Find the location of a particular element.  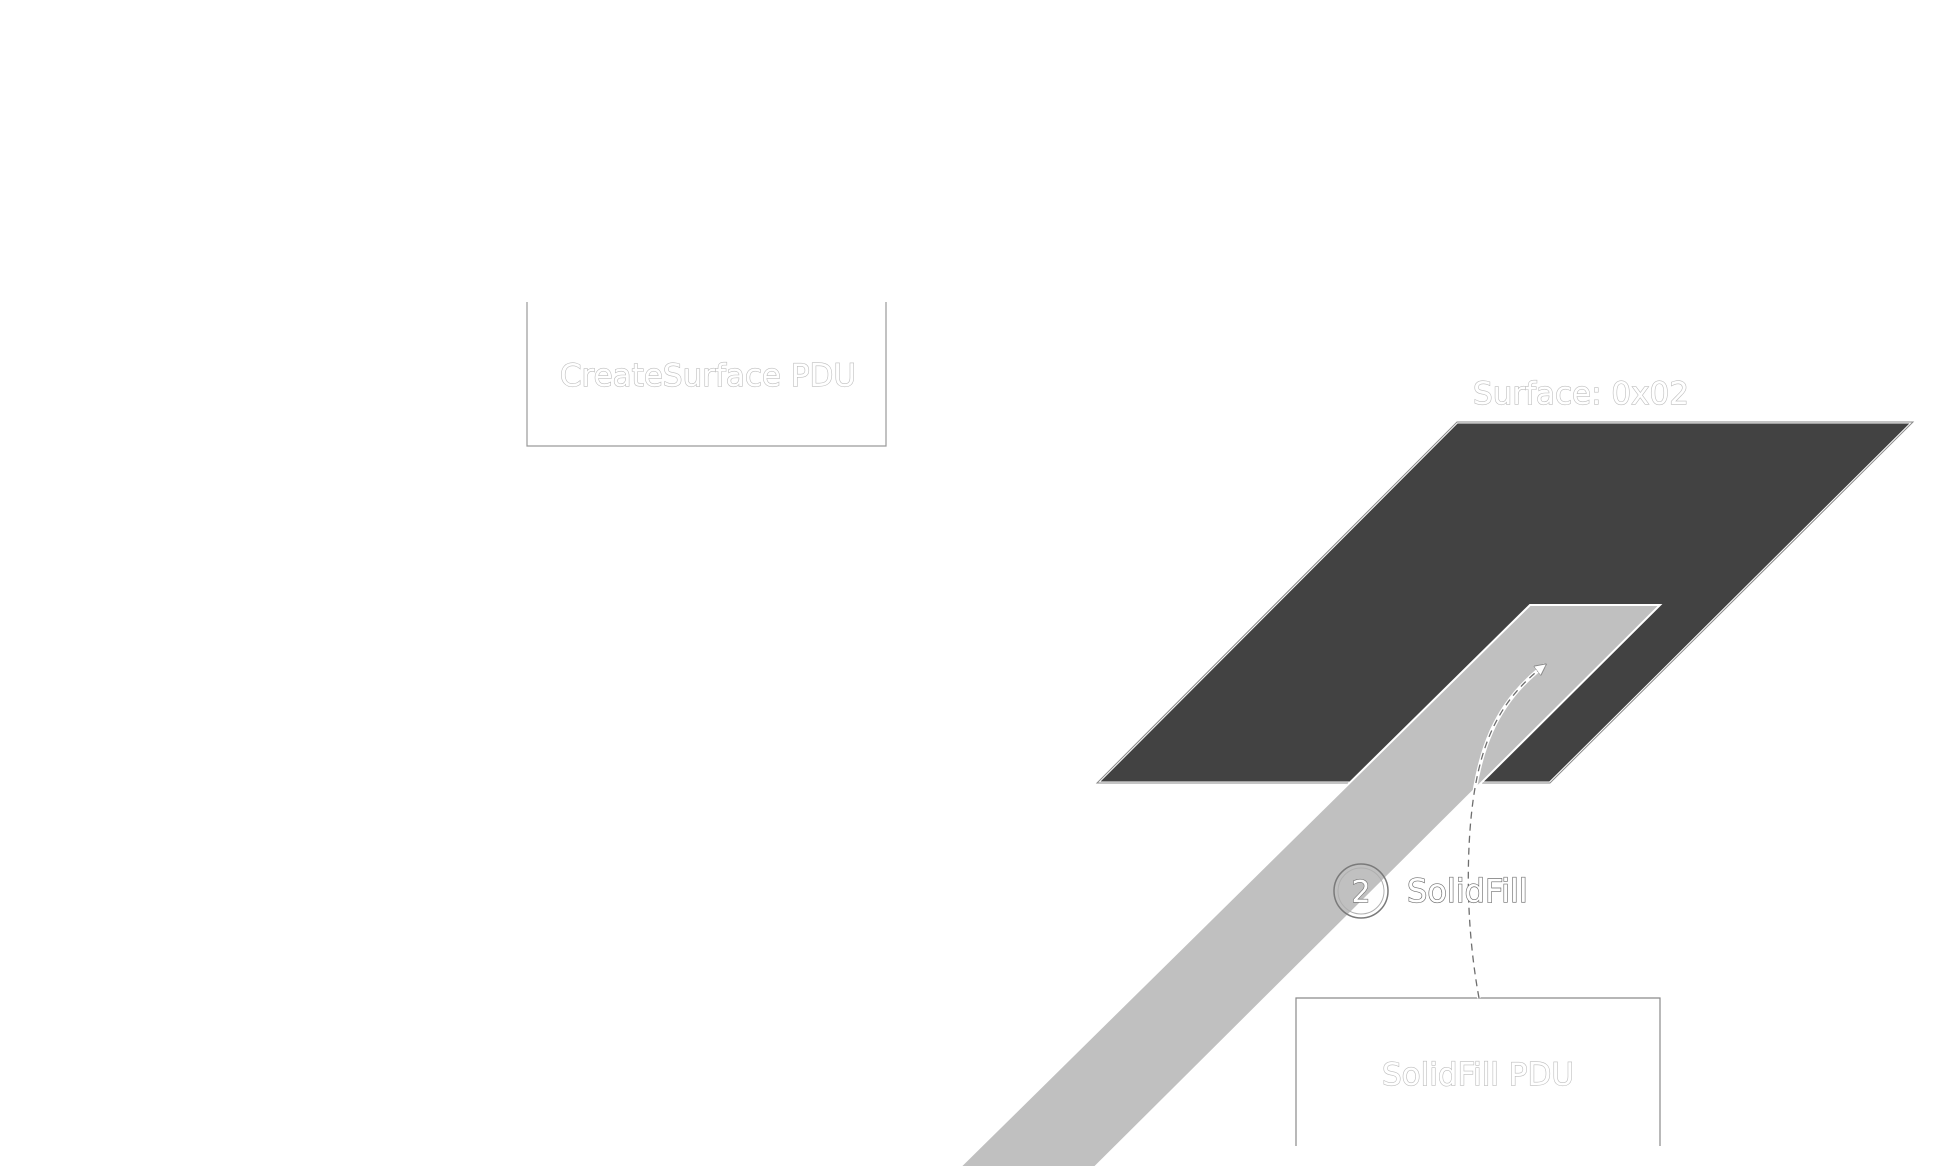

create-surface-box: CreateSurface PDU is located at coordinates (706, 374).